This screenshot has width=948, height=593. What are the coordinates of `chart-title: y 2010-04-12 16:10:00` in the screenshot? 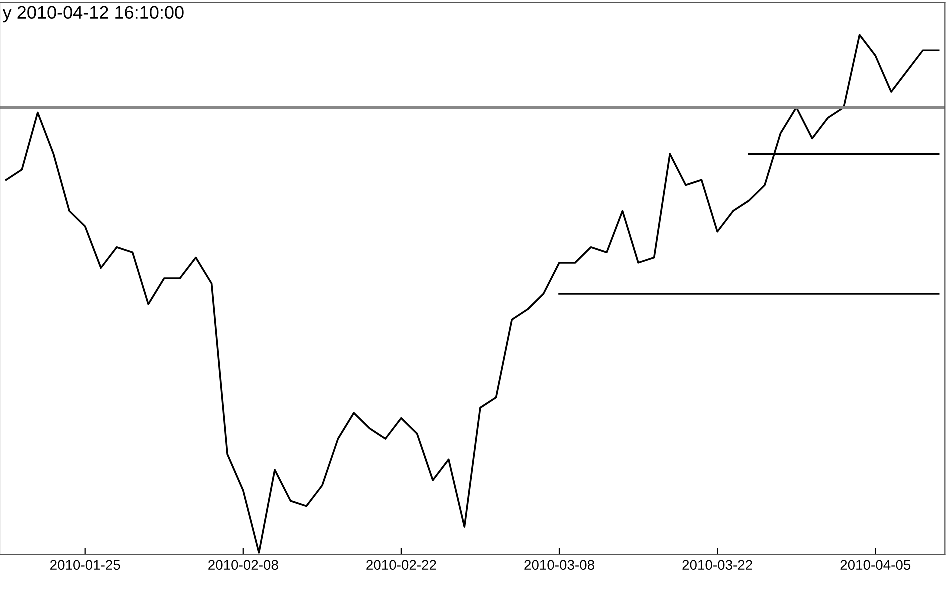 It's located at (93, 14).